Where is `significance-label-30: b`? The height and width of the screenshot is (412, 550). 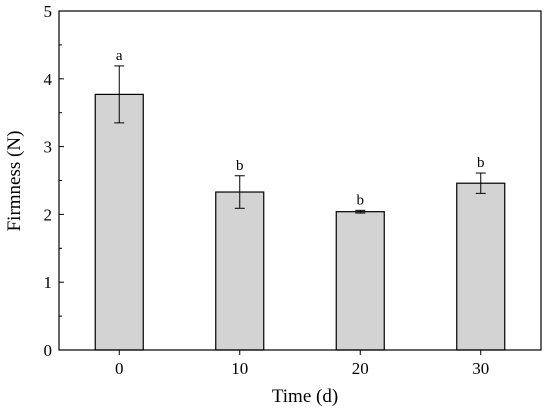 significance-label-30: b is located at coordinates (481, 163).